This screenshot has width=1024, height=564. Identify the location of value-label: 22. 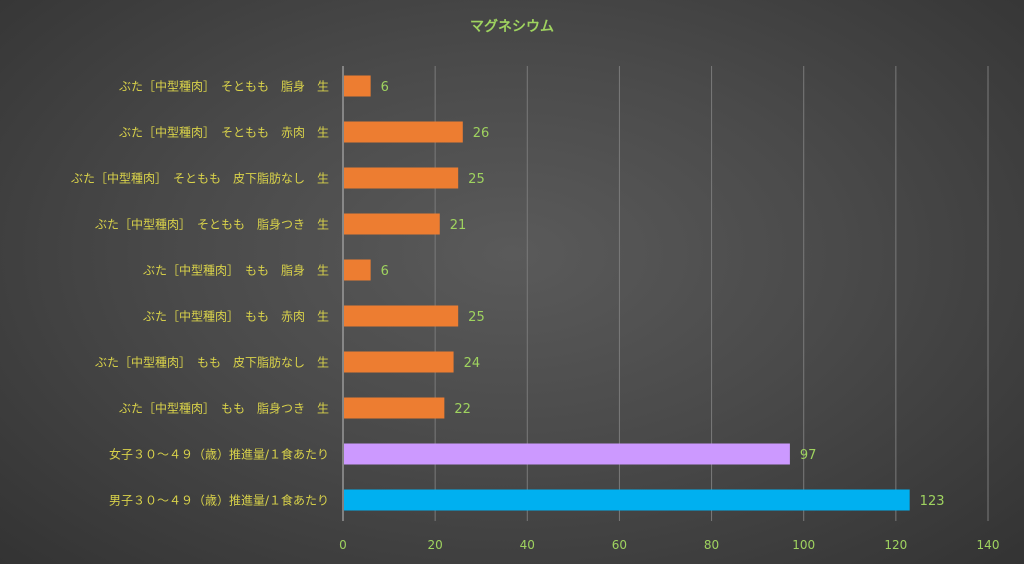
(462, 409).